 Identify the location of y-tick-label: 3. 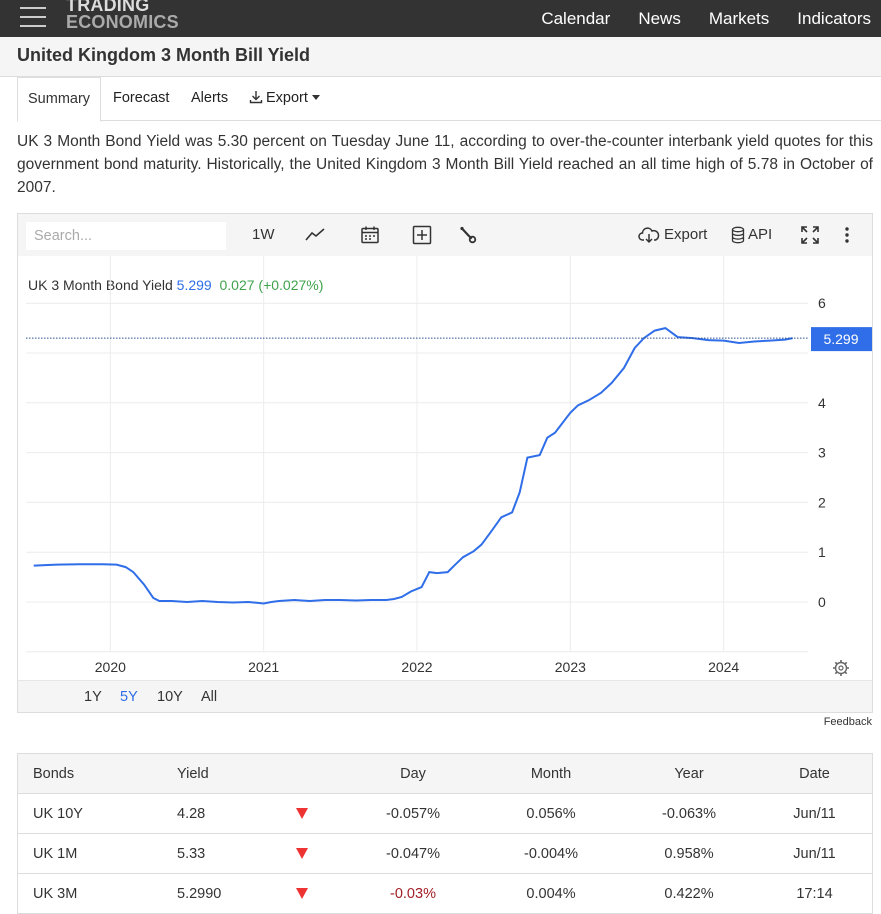
(822, 453).